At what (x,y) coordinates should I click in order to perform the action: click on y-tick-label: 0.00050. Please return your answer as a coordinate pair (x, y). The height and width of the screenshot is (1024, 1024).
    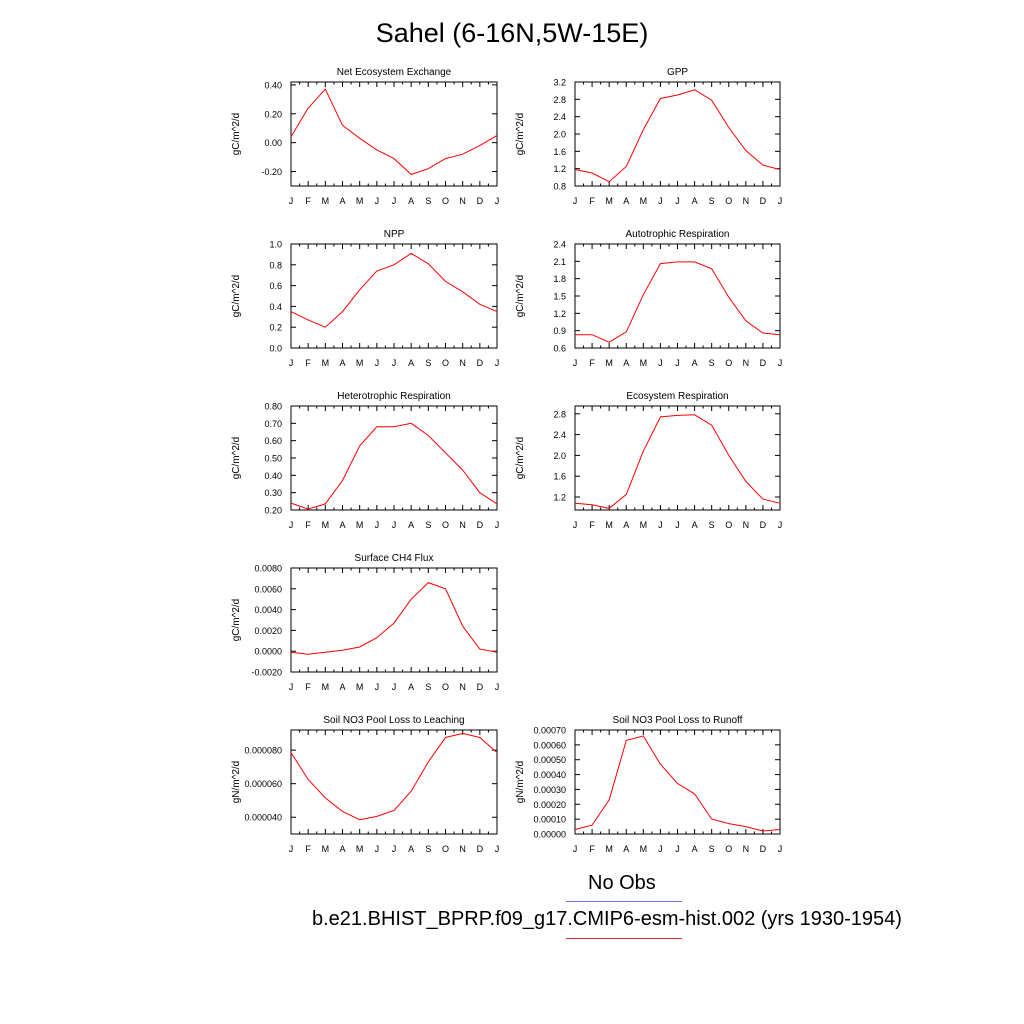
    Looking at the image, I should click on (549, 760).